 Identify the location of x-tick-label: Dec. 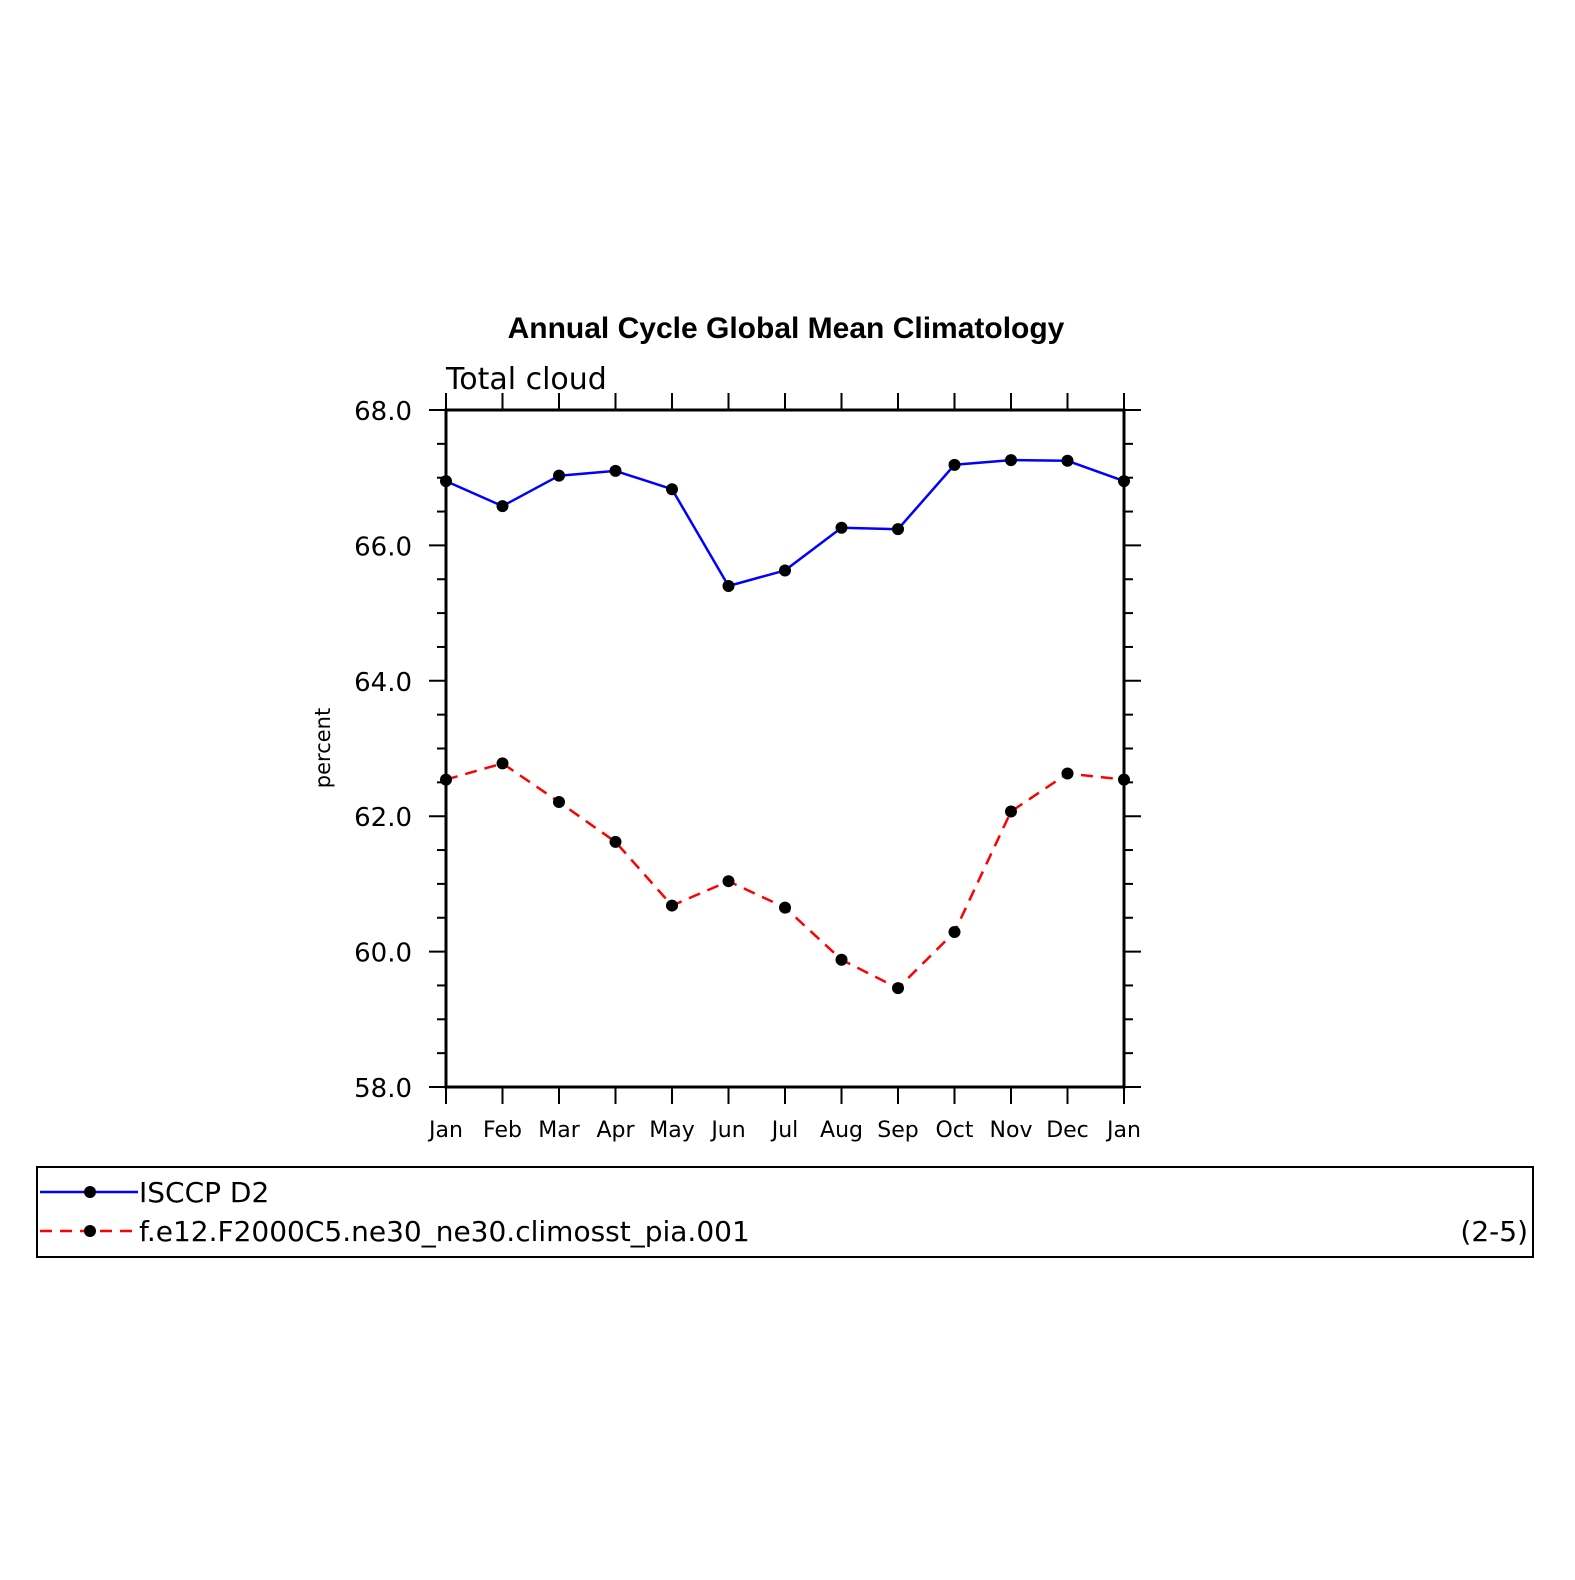
(1067, 1130).